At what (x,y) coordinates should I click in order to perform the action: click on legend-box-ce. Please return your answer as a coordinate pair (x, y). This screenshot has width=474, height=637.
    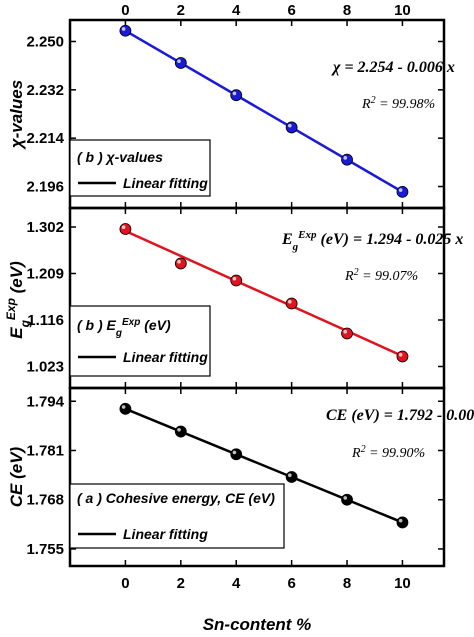
    Looking at the image, I should click on (177, 516).